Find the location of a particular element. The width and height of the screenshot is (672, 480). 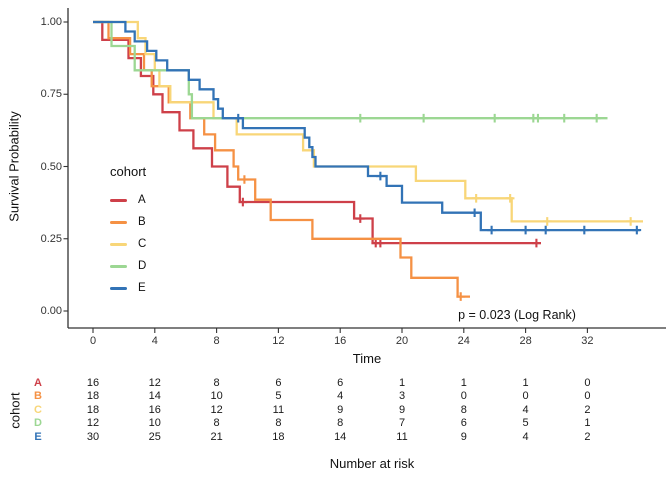

y-tick-label: 0.50 is located at coordinates (51, 166).